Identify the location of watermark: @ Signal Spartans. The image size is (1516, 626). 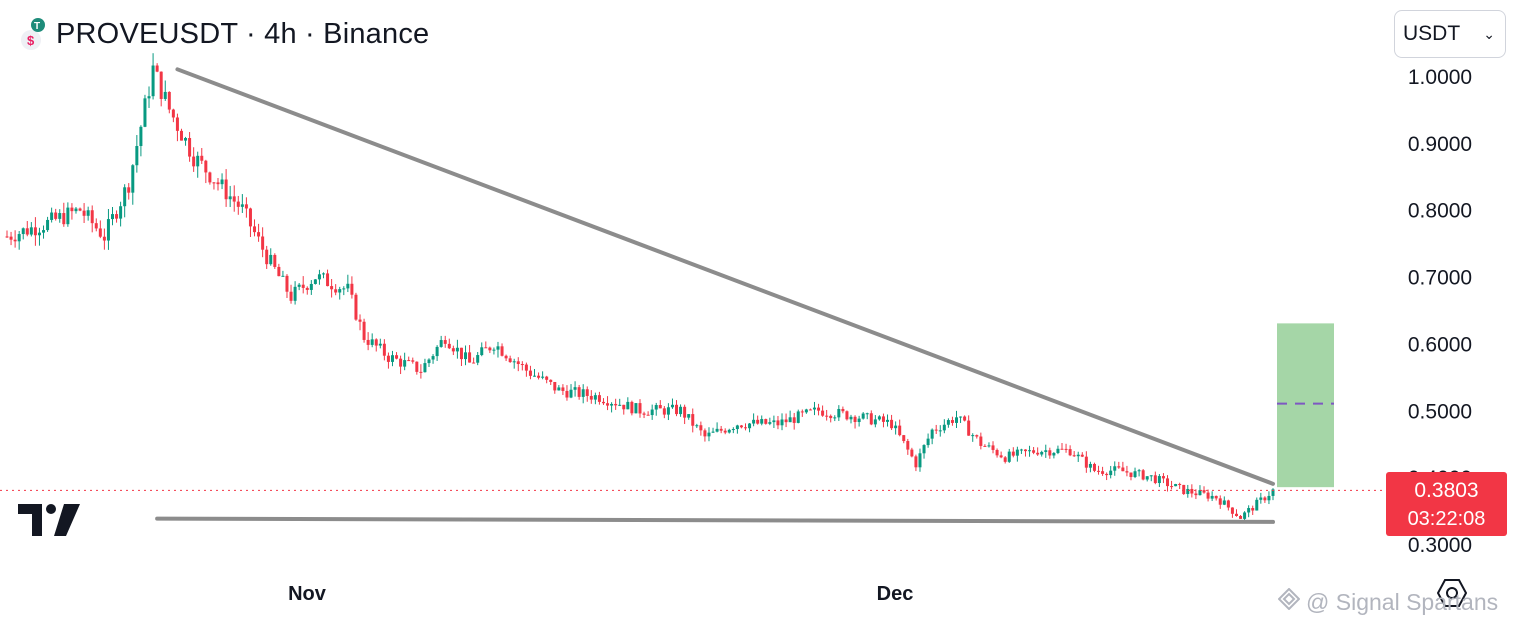
(1388, 601).